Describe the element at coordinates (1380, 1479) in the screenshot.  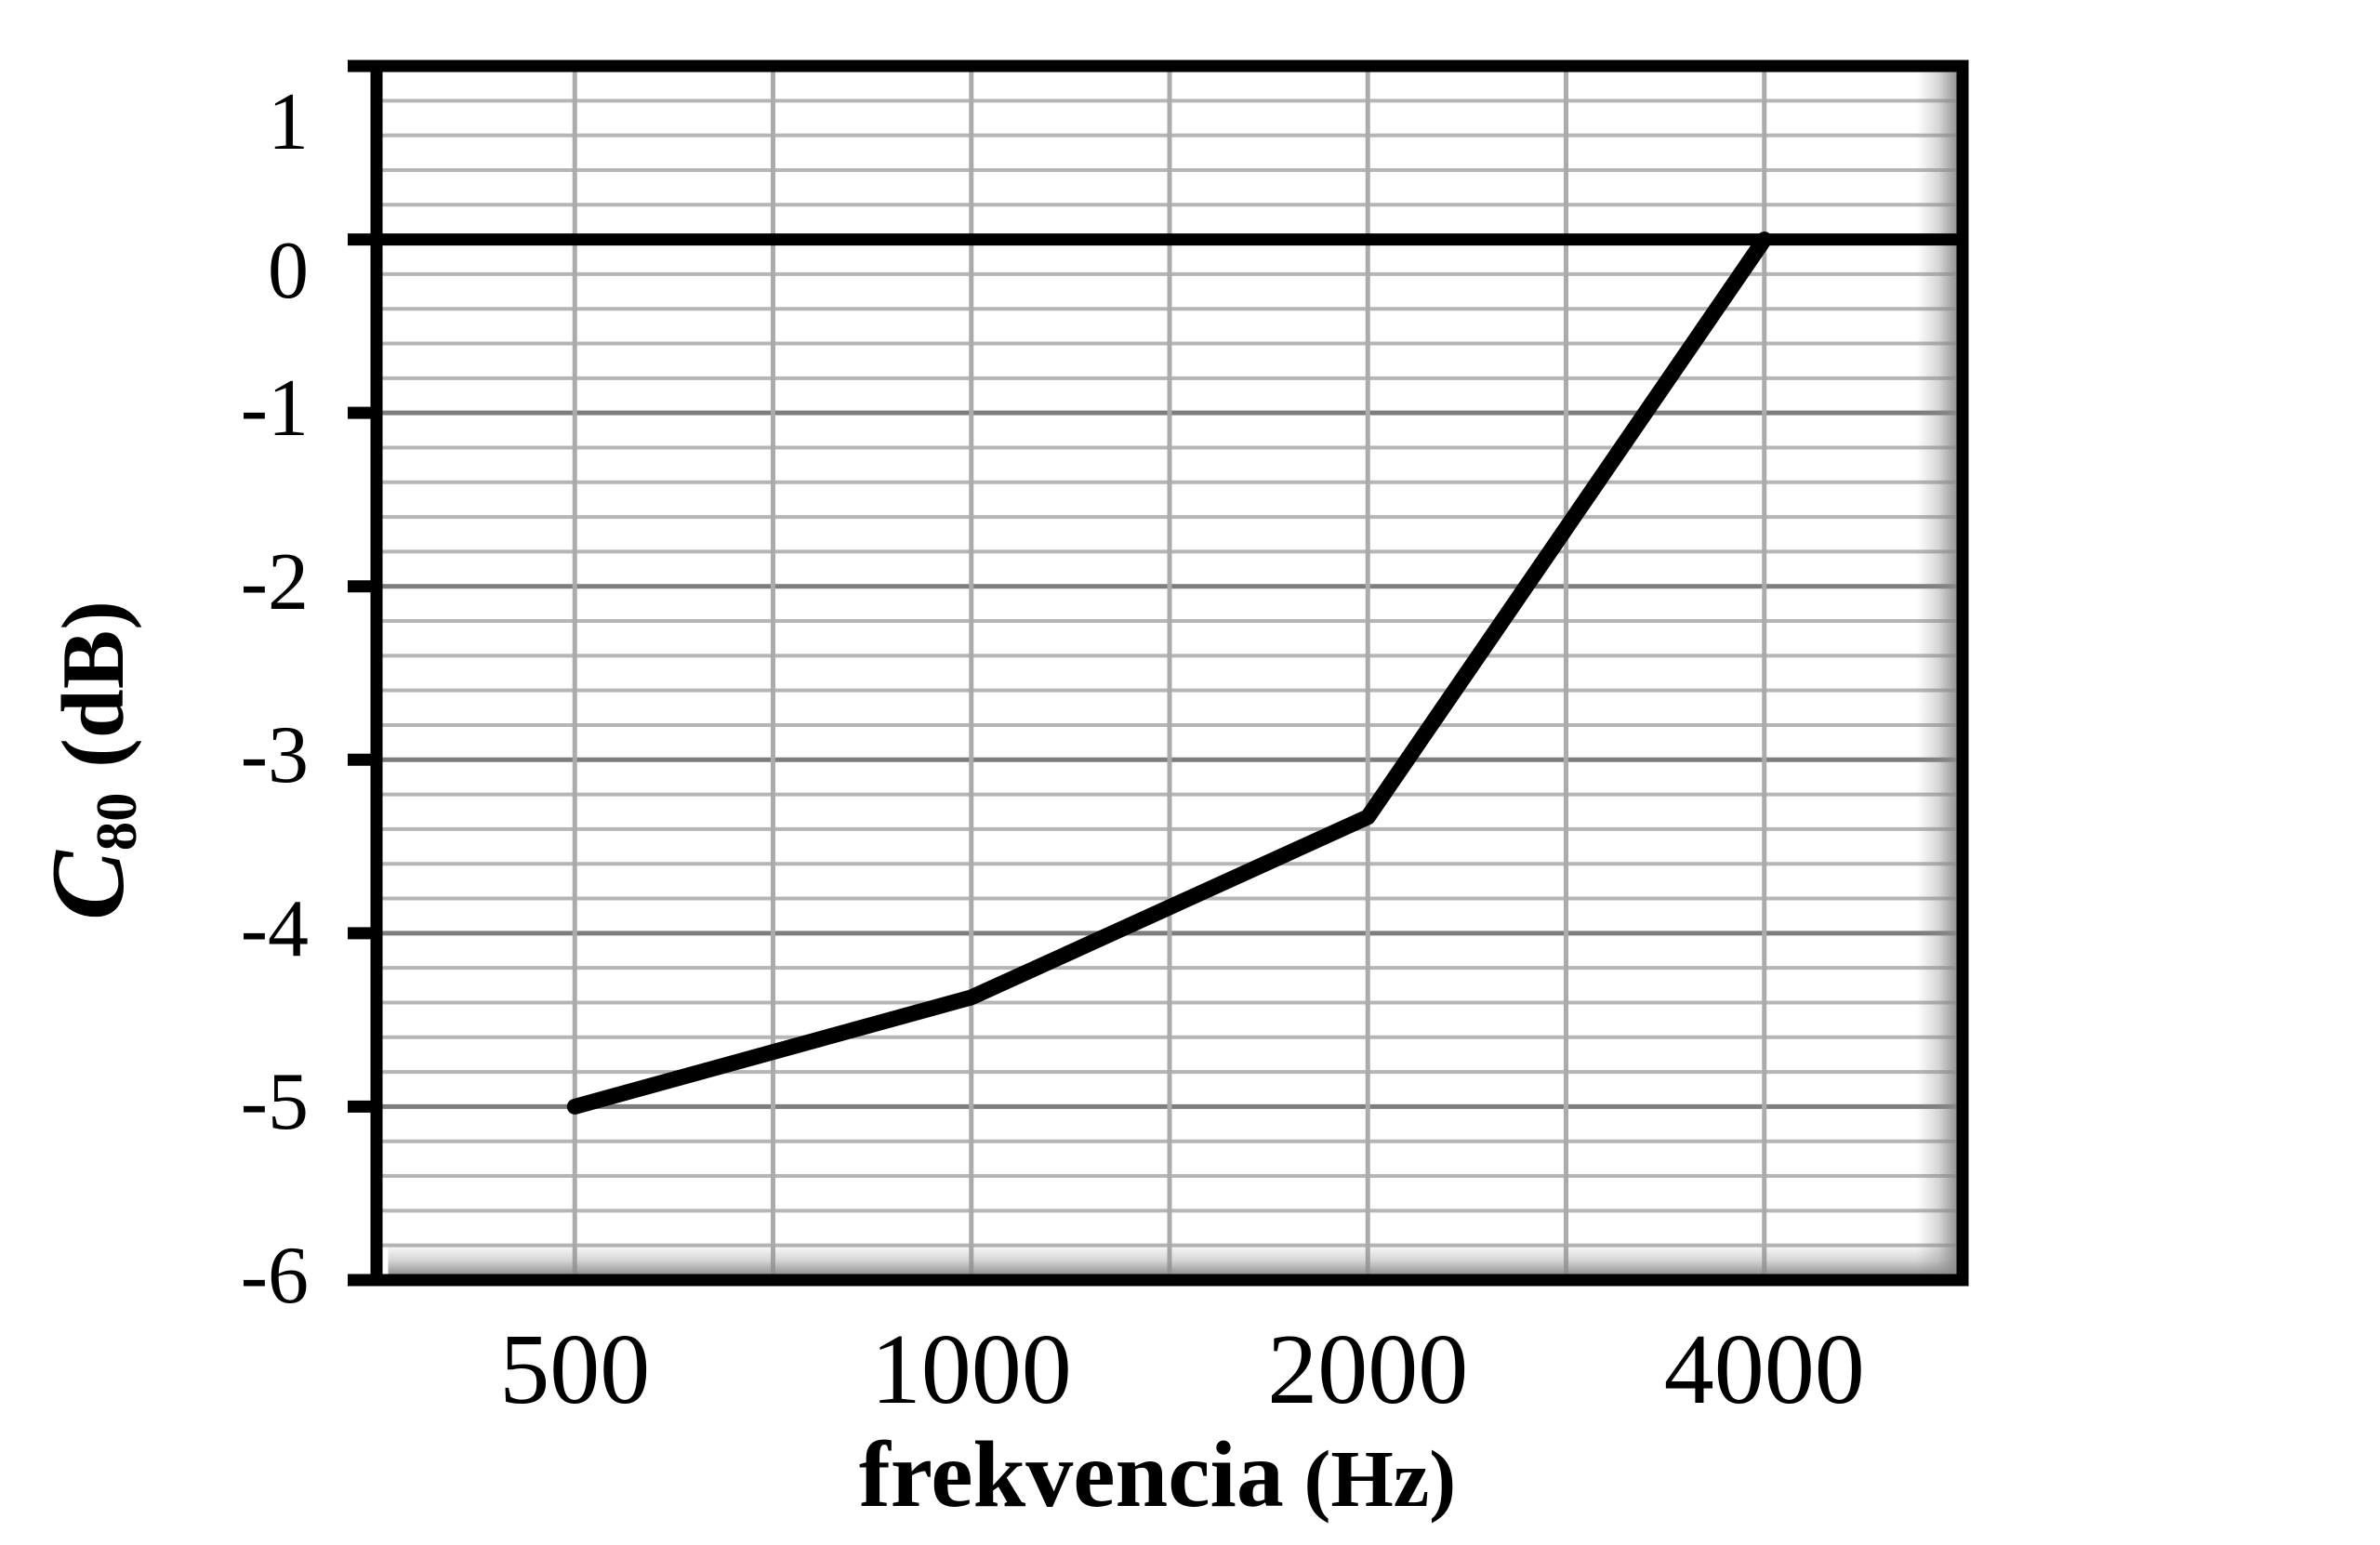
I see `x-axis-unit: (Hz)` at that location.